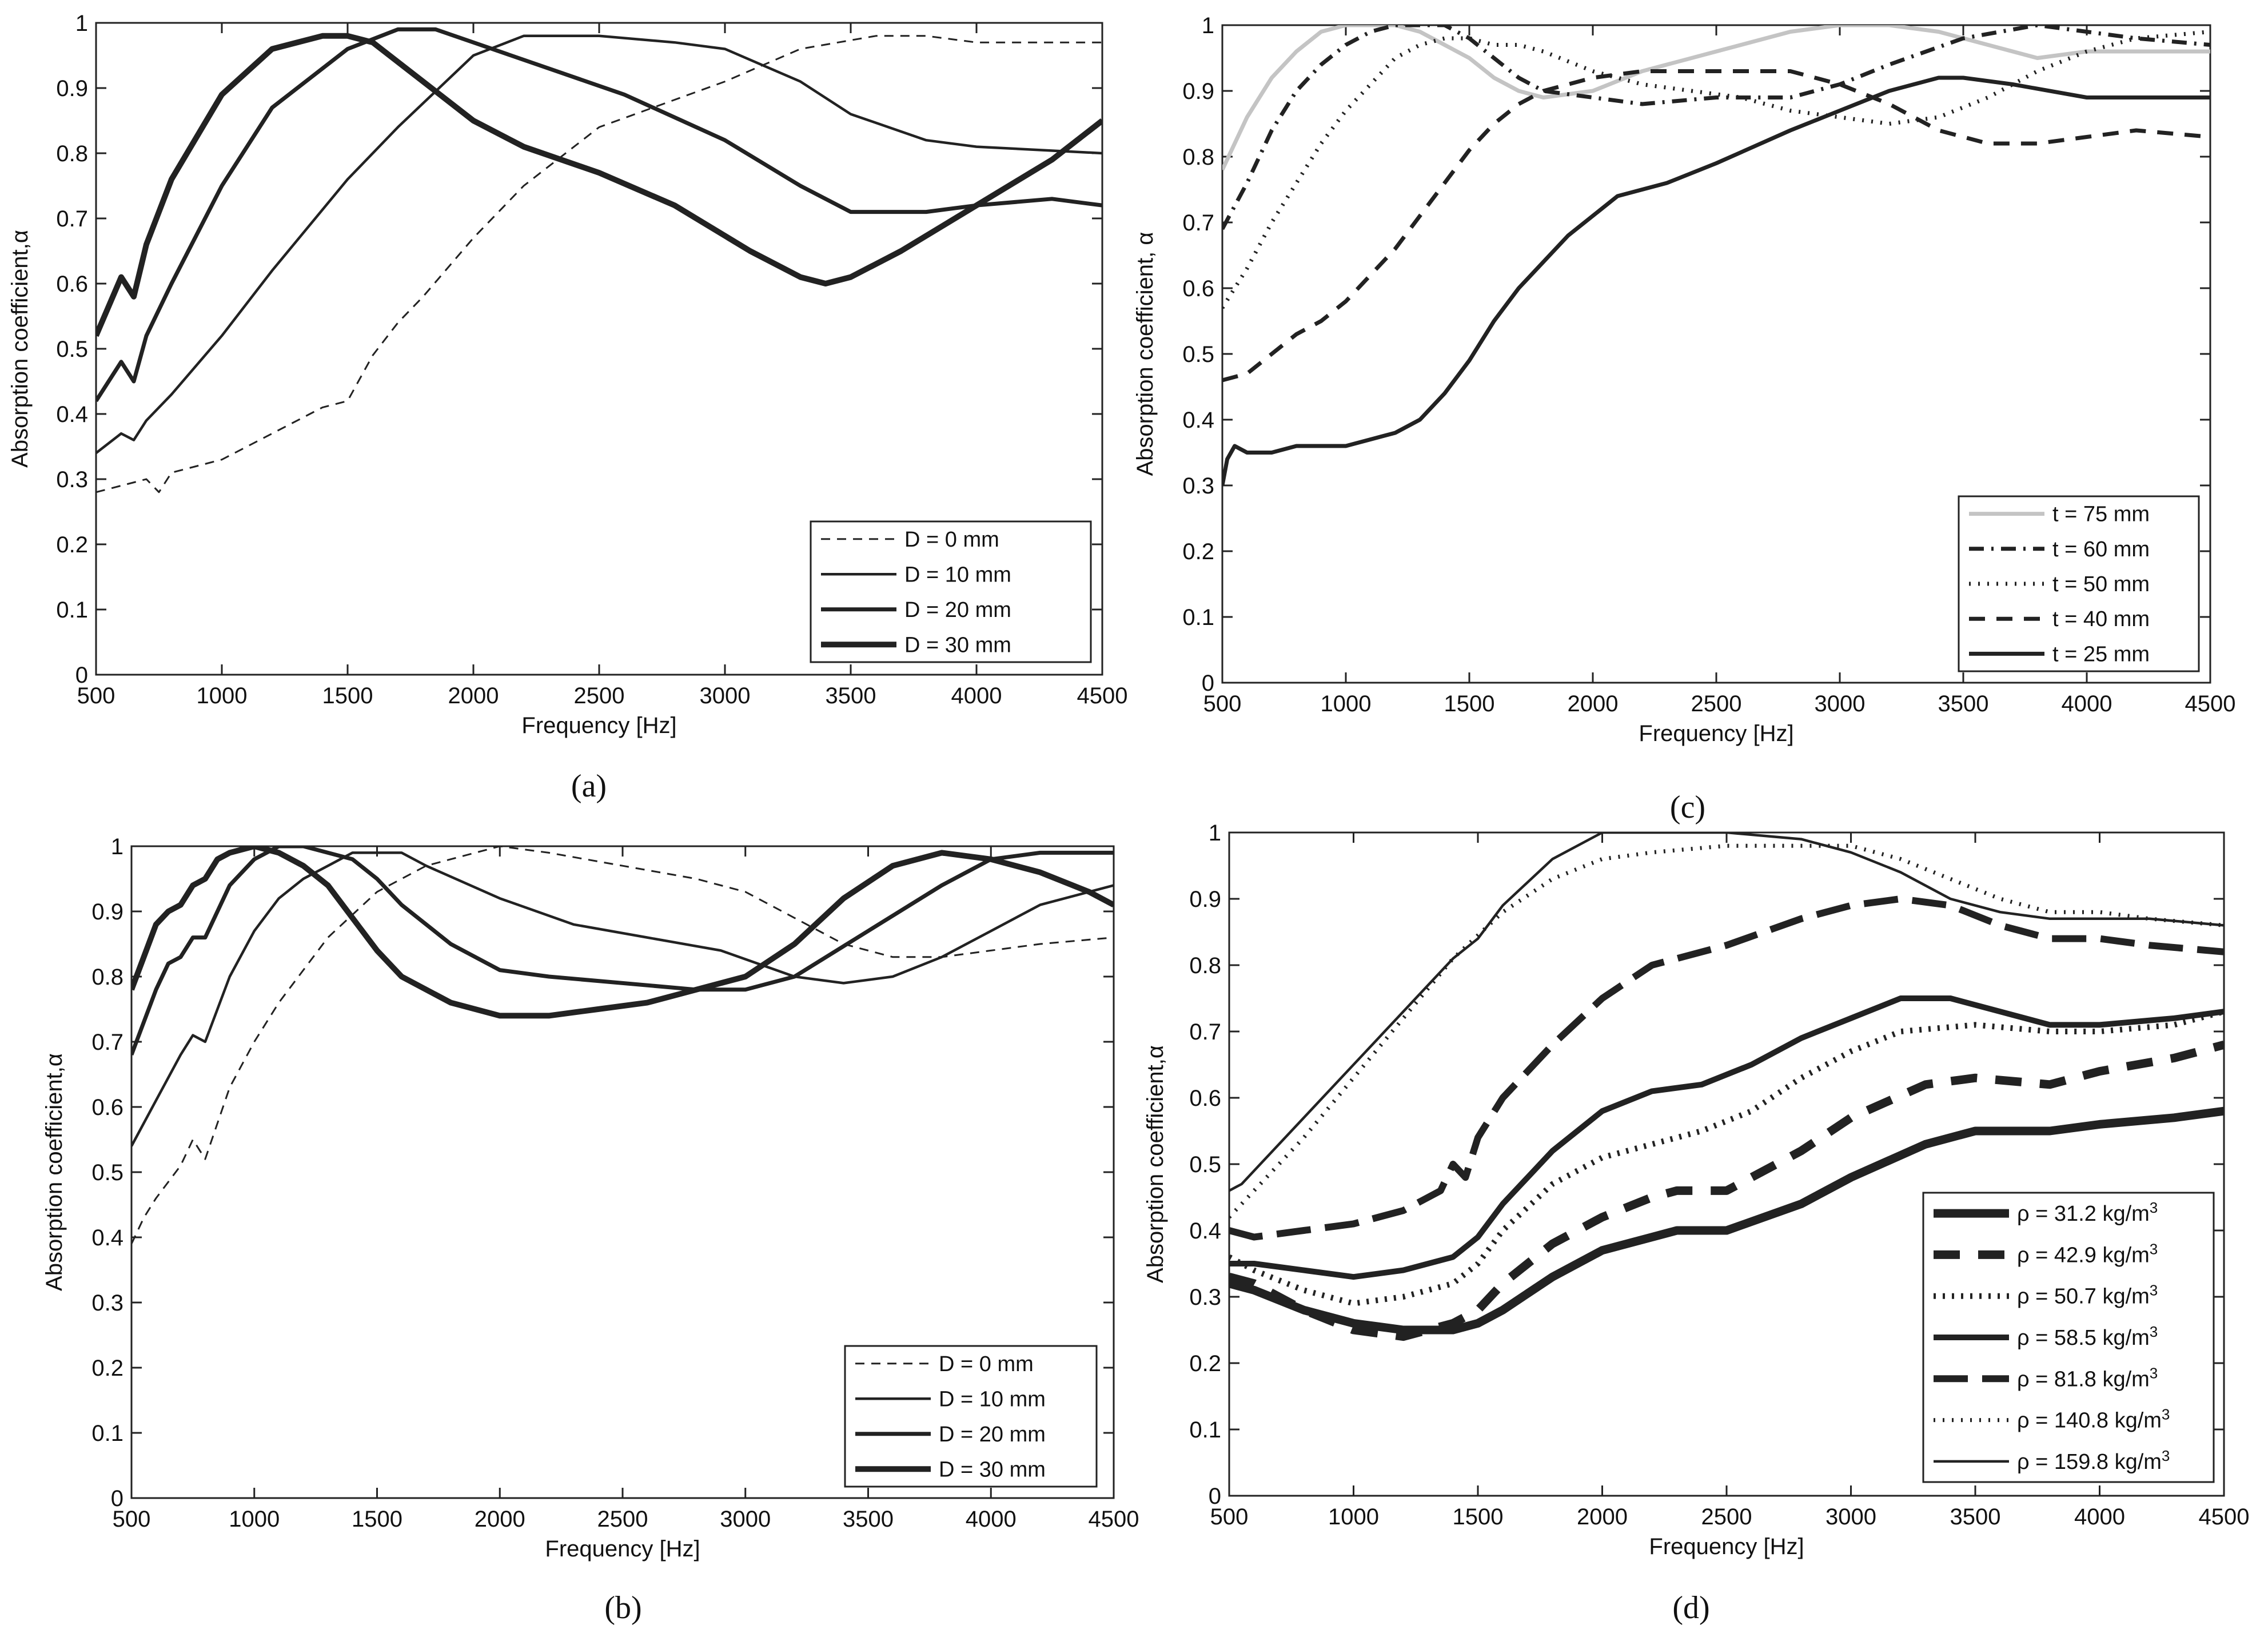 The width and height of the screenshot is (2268, 1641). Describe the element at coordinates (1215, 1496) in the screenshot. I see `y-tick-label: 0` at that location.